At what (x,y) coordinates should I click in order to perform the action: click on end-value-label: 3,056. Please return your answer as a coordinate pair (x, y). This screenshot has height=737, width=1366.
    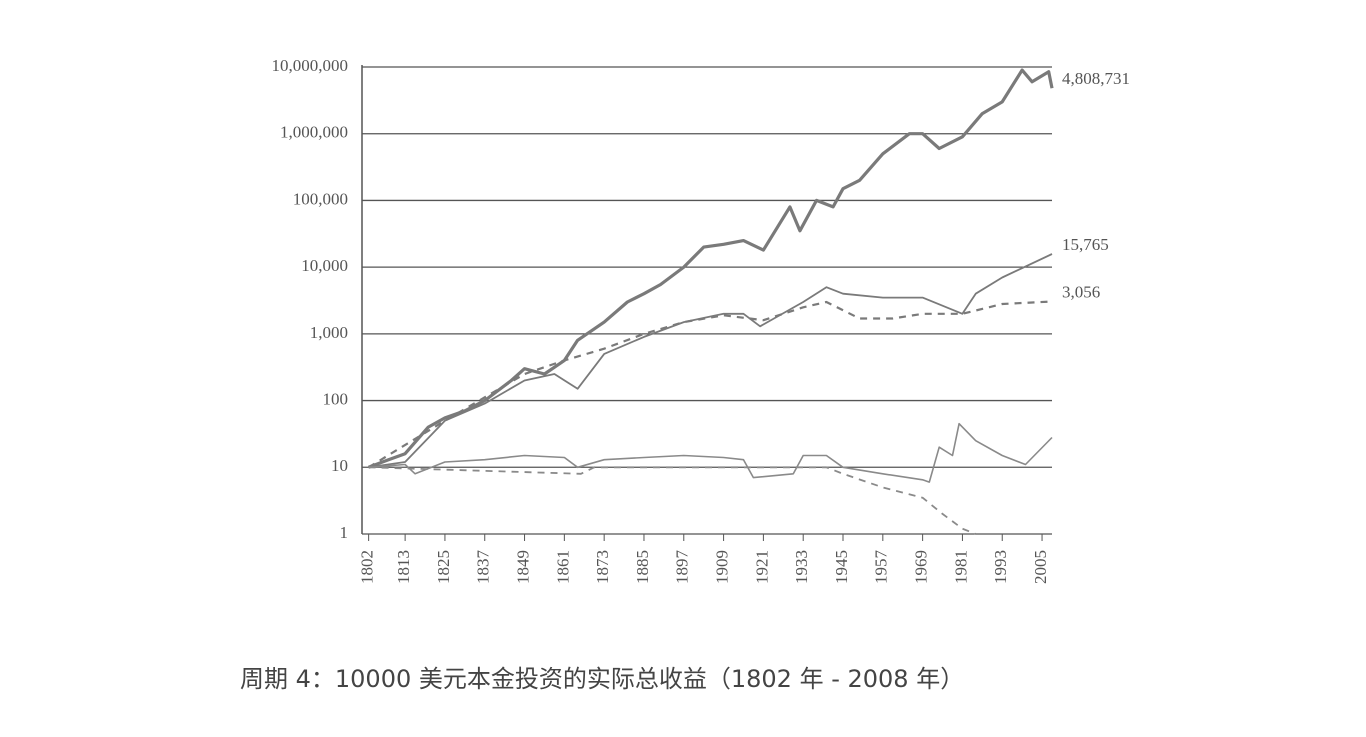
    Looking at the image, I should click on (1081, 291).